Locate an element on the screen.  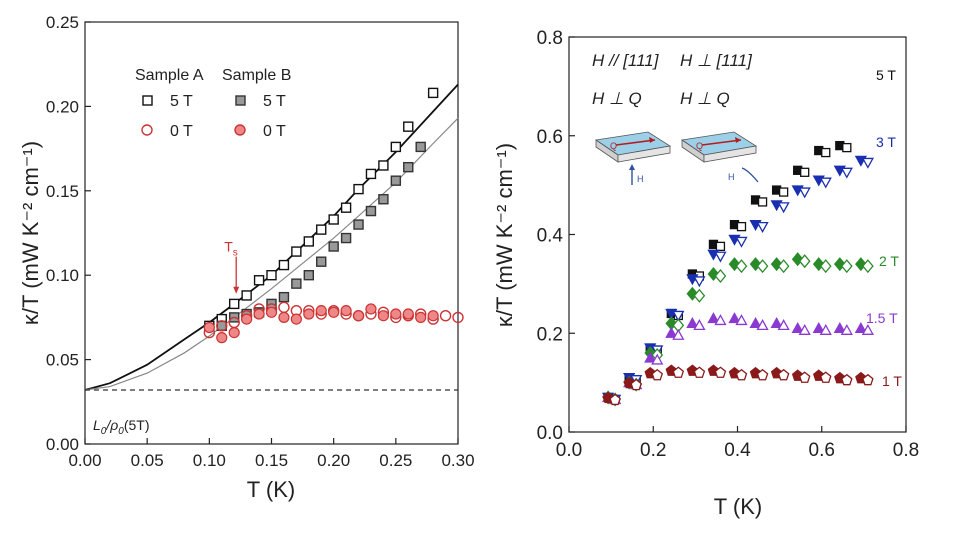
left-legend-row-0t-b: 0 T is located at coordinates (274, 131).